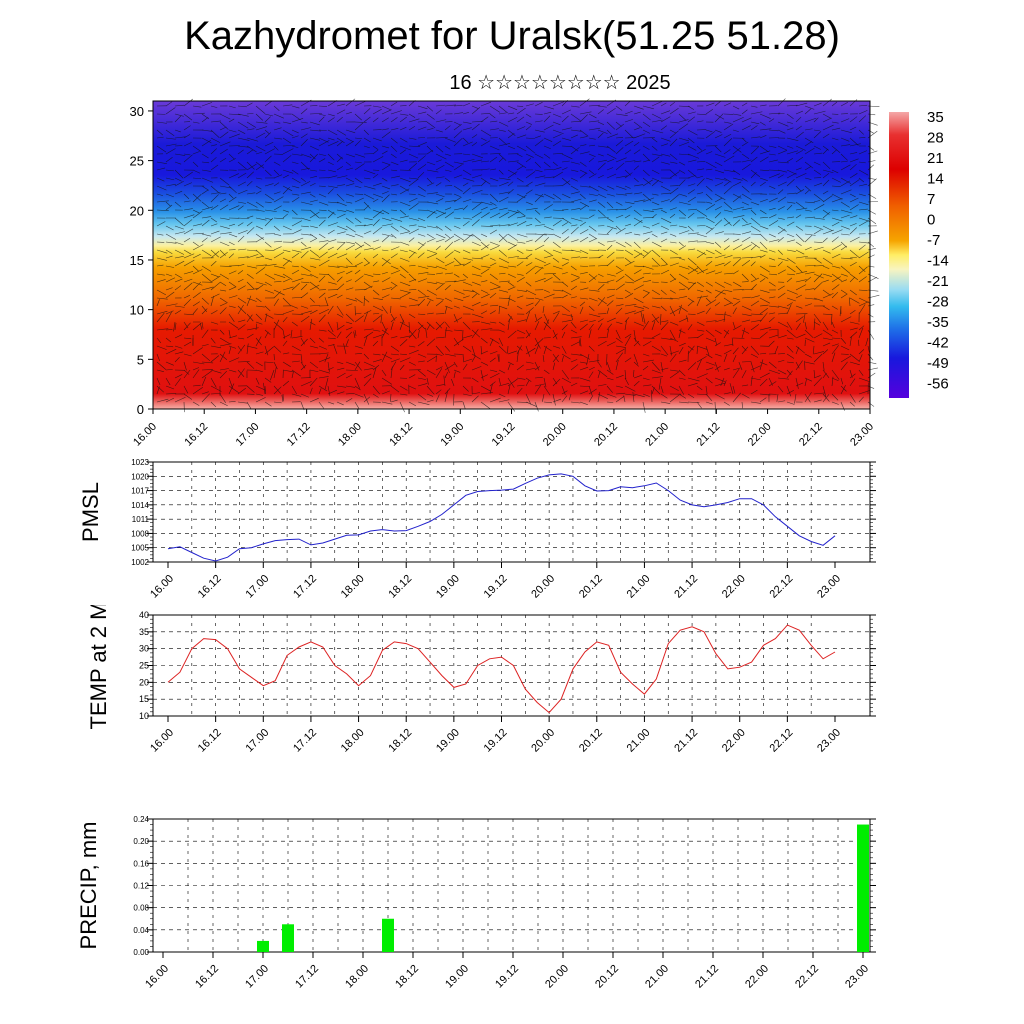 The image size is (1024, 1024). I want to click on y-tick-label: 1020, so click(140, 476).